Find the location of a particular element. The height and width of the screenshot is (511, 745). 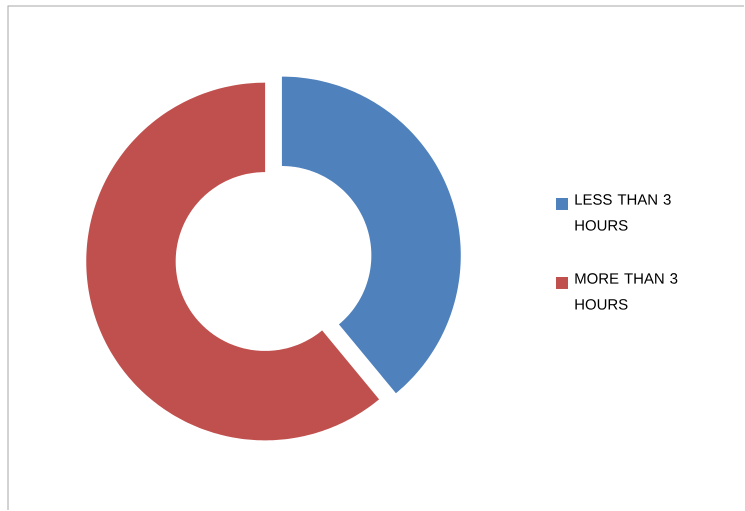

legend-label: LESS THAN 3 HOURS is located at coordinates (623, 212).